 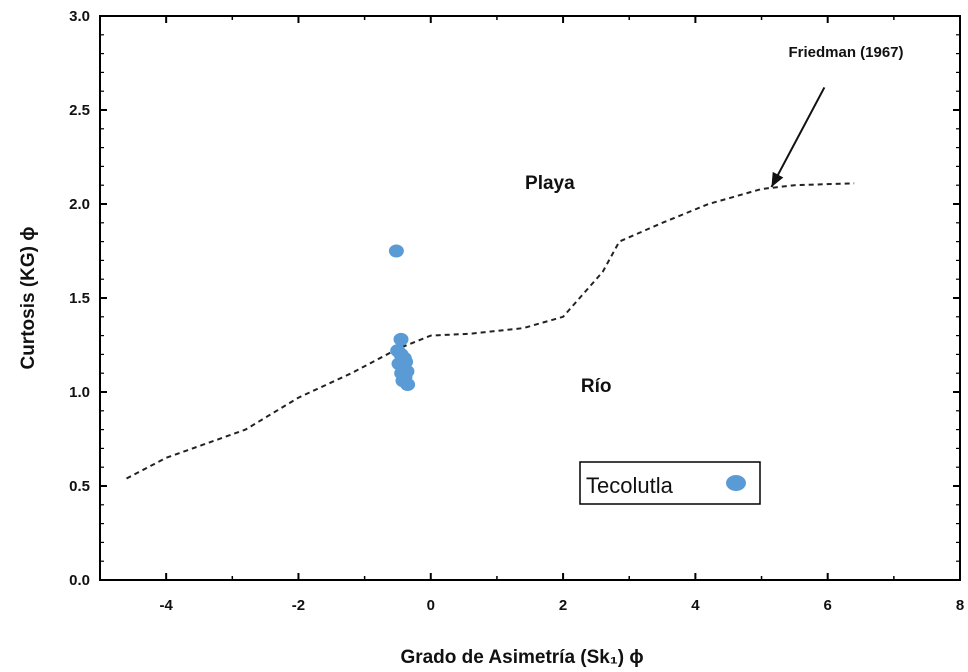 What do you see at coordinates (550, 183) in the screenshot?
I see `region-label-playa: Playa` at bounding box center [550, 183].